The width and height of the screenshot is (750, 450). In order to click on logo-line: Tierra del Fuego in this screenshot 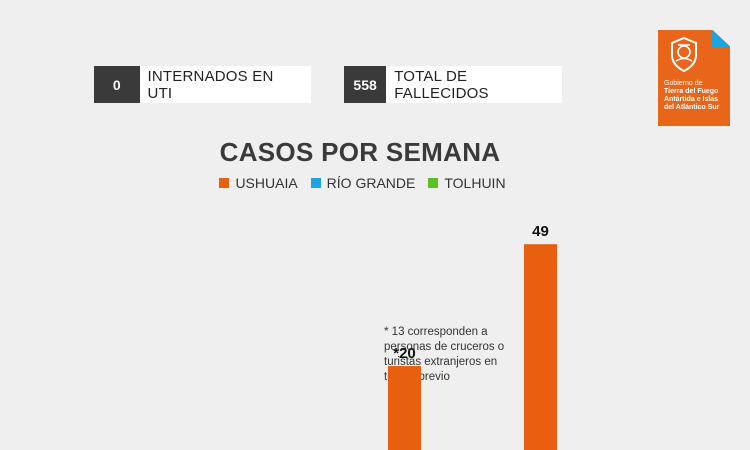, I will do `click(691, 91)`.